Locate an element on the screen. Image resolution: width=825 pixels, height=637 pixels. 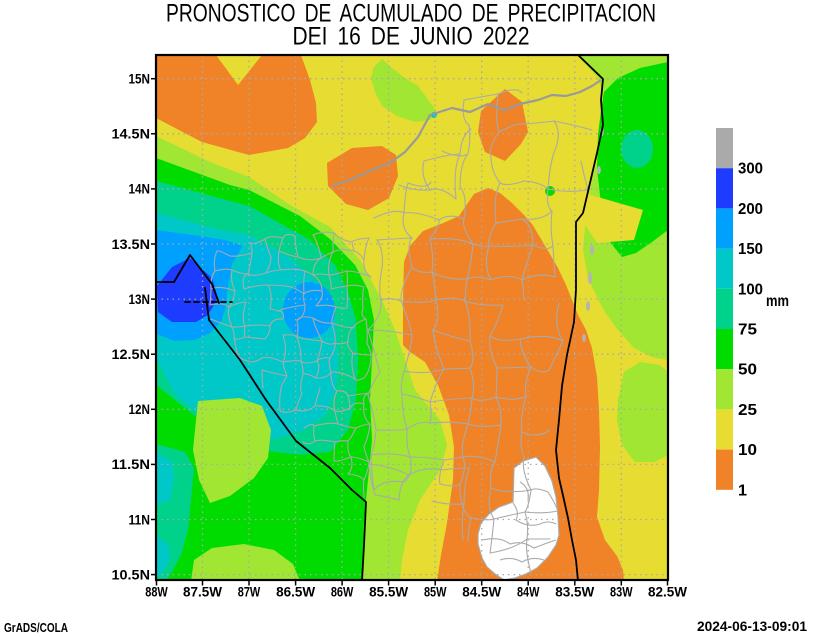
svg-text: 13N is located at coordinates (140, 299).